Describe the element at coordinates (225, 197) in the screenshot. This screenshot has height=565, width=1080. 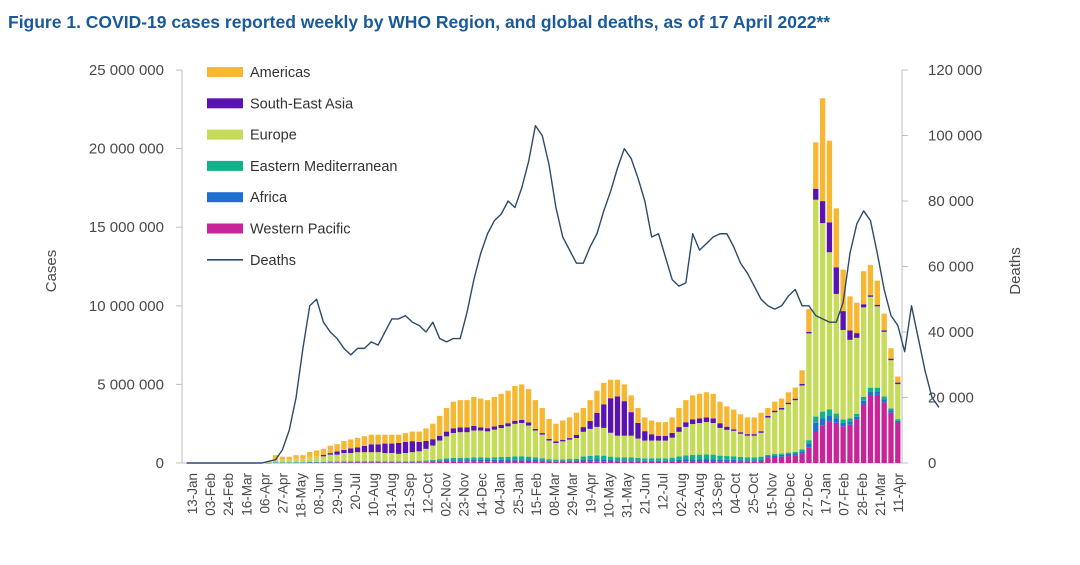
I see `legend-swatch-africa` at that location.